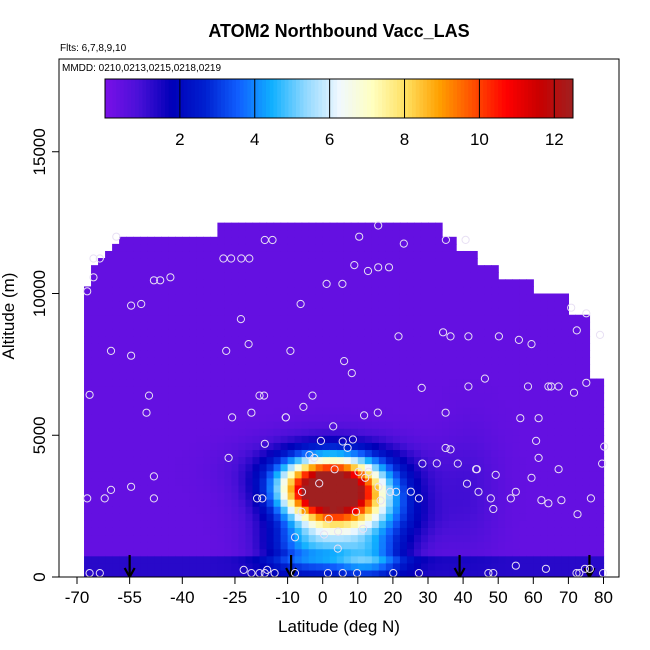  What do you see at coordinates (554, 139) in the screenshot?
I see `colorbar-tick-label: 12` at bounding box center [554, 139].